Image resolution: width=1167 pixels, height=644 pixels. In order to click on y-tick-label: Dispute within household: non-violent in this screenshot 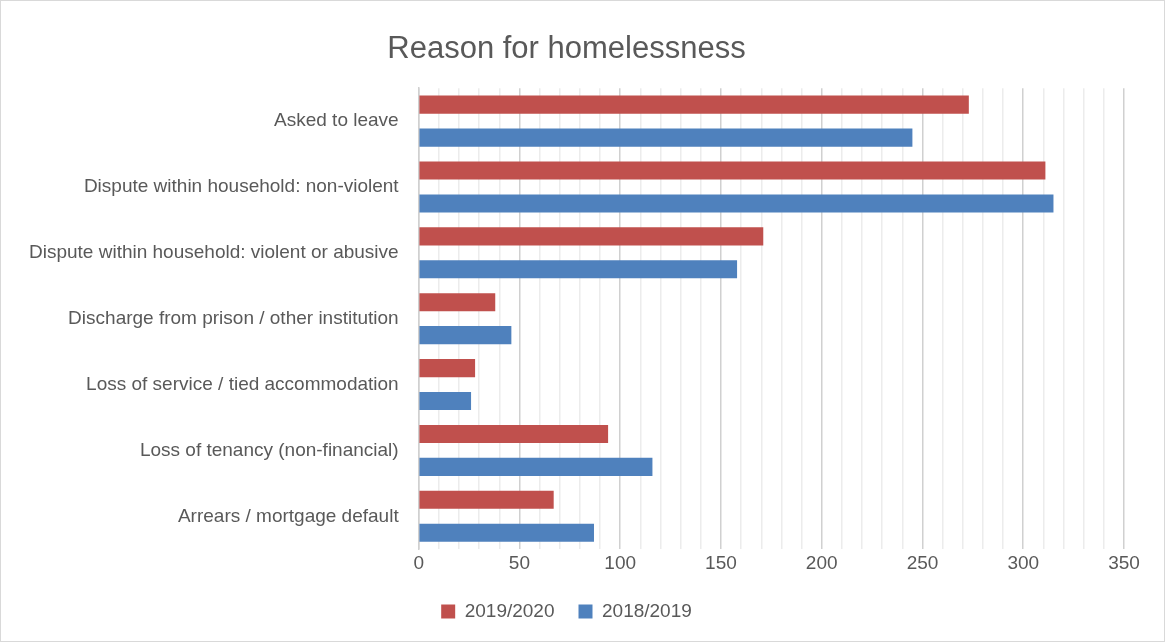, I will do `click(241, 186)`.